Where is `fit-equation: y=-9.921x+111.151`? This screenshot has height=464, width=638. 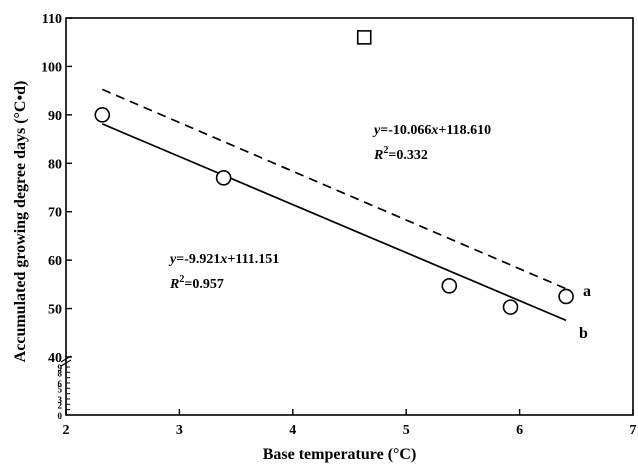
fit-equation: y=-9.921x+111.151 is located at coordinates (223, 259).